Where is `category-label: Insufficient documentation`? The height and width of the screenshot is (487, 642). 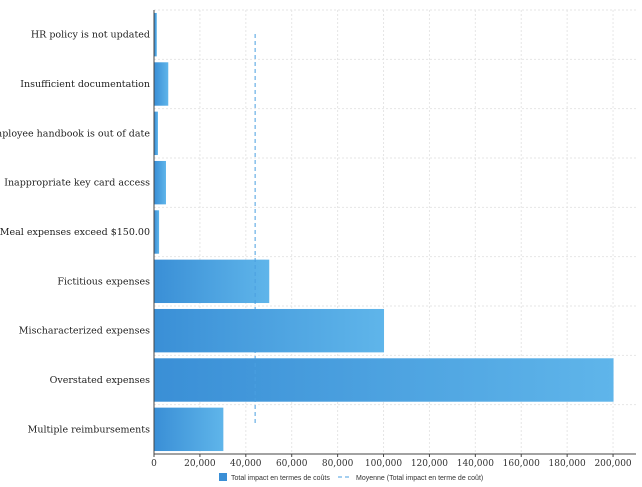 category-label: Insufficient documentation is located at coordinates (85, 84).